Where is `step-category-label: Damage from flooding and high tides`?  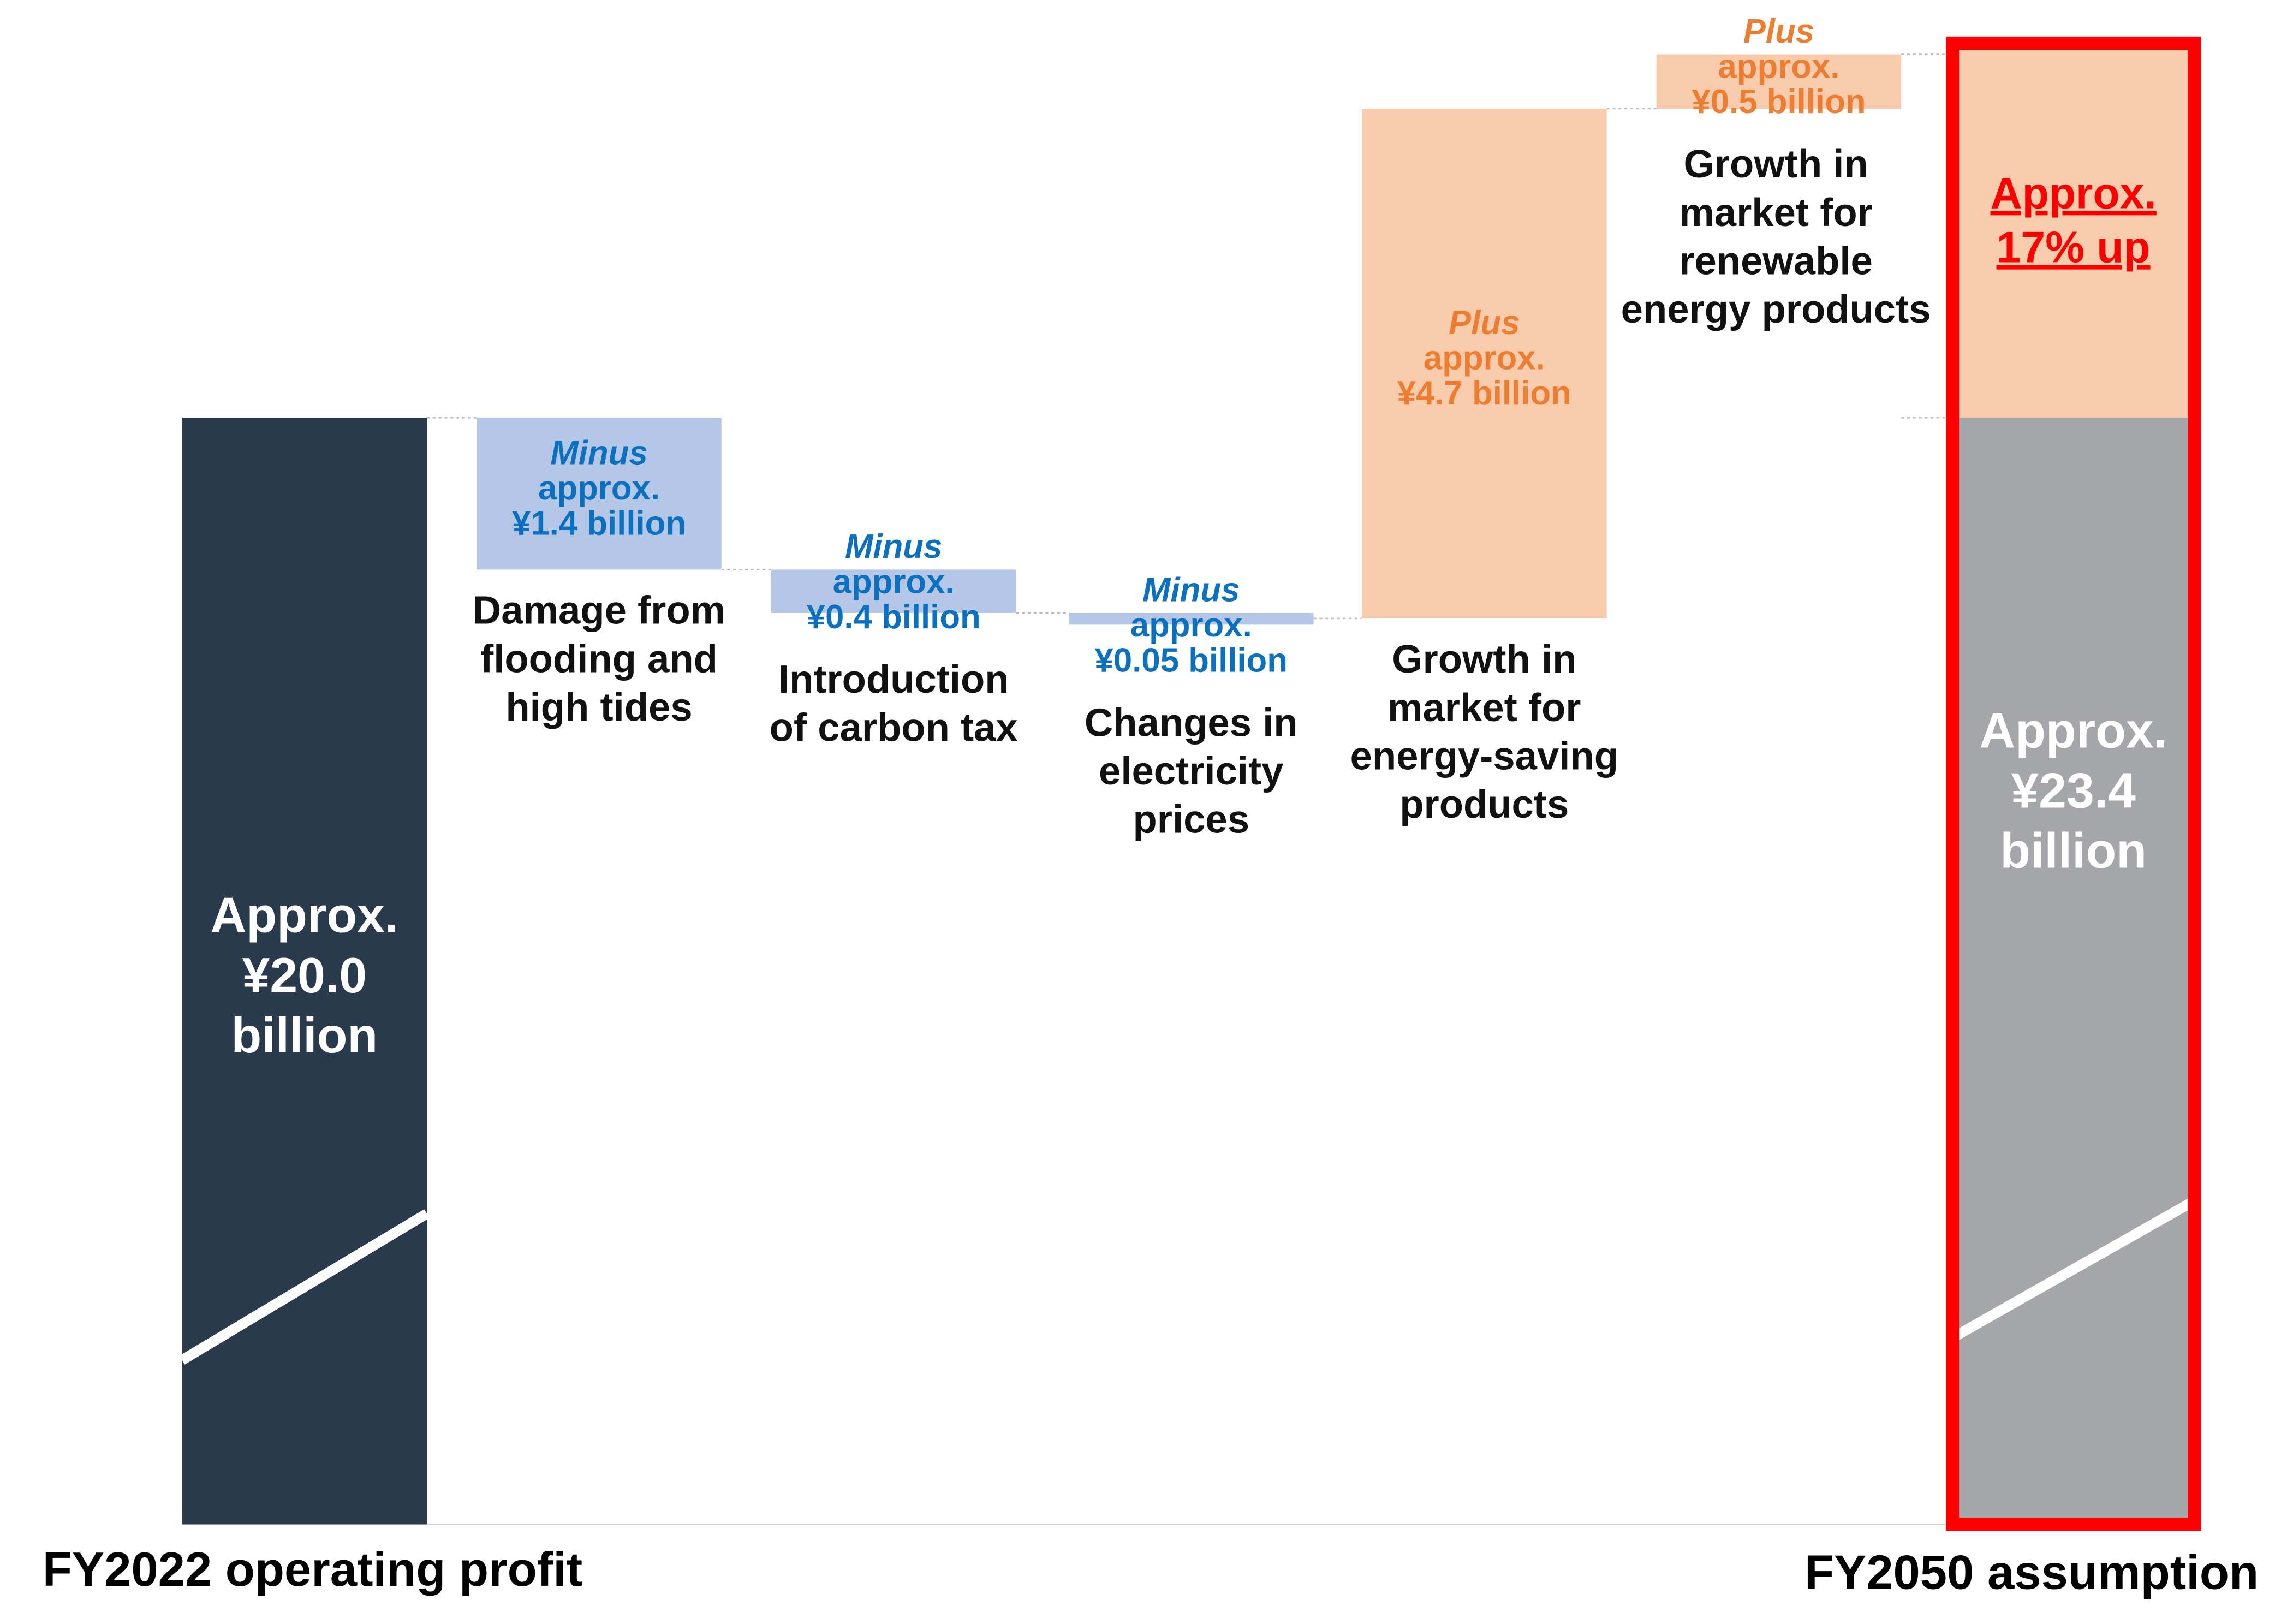
step-category-label: Damage from flooding and high tides is located at coordinates (599, 658).